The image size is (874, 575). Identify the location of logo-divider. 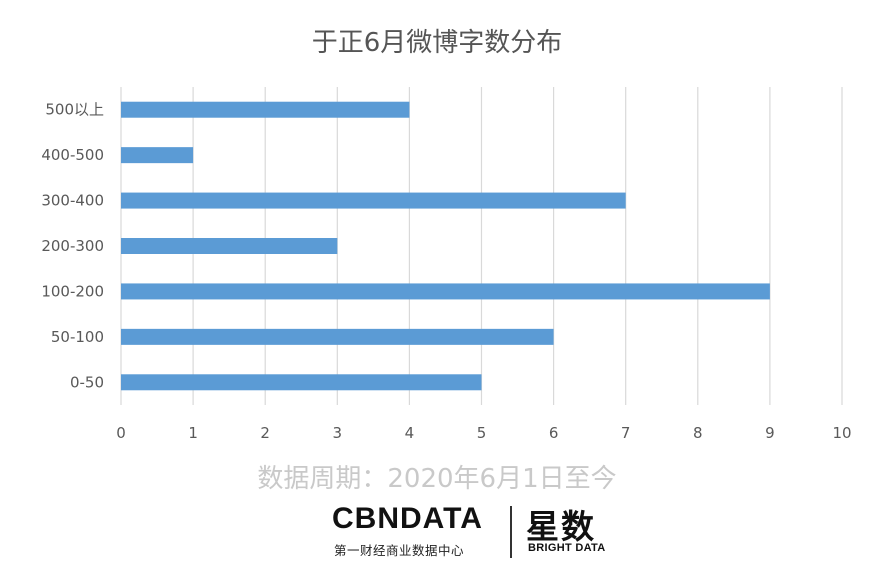
(511, 532).